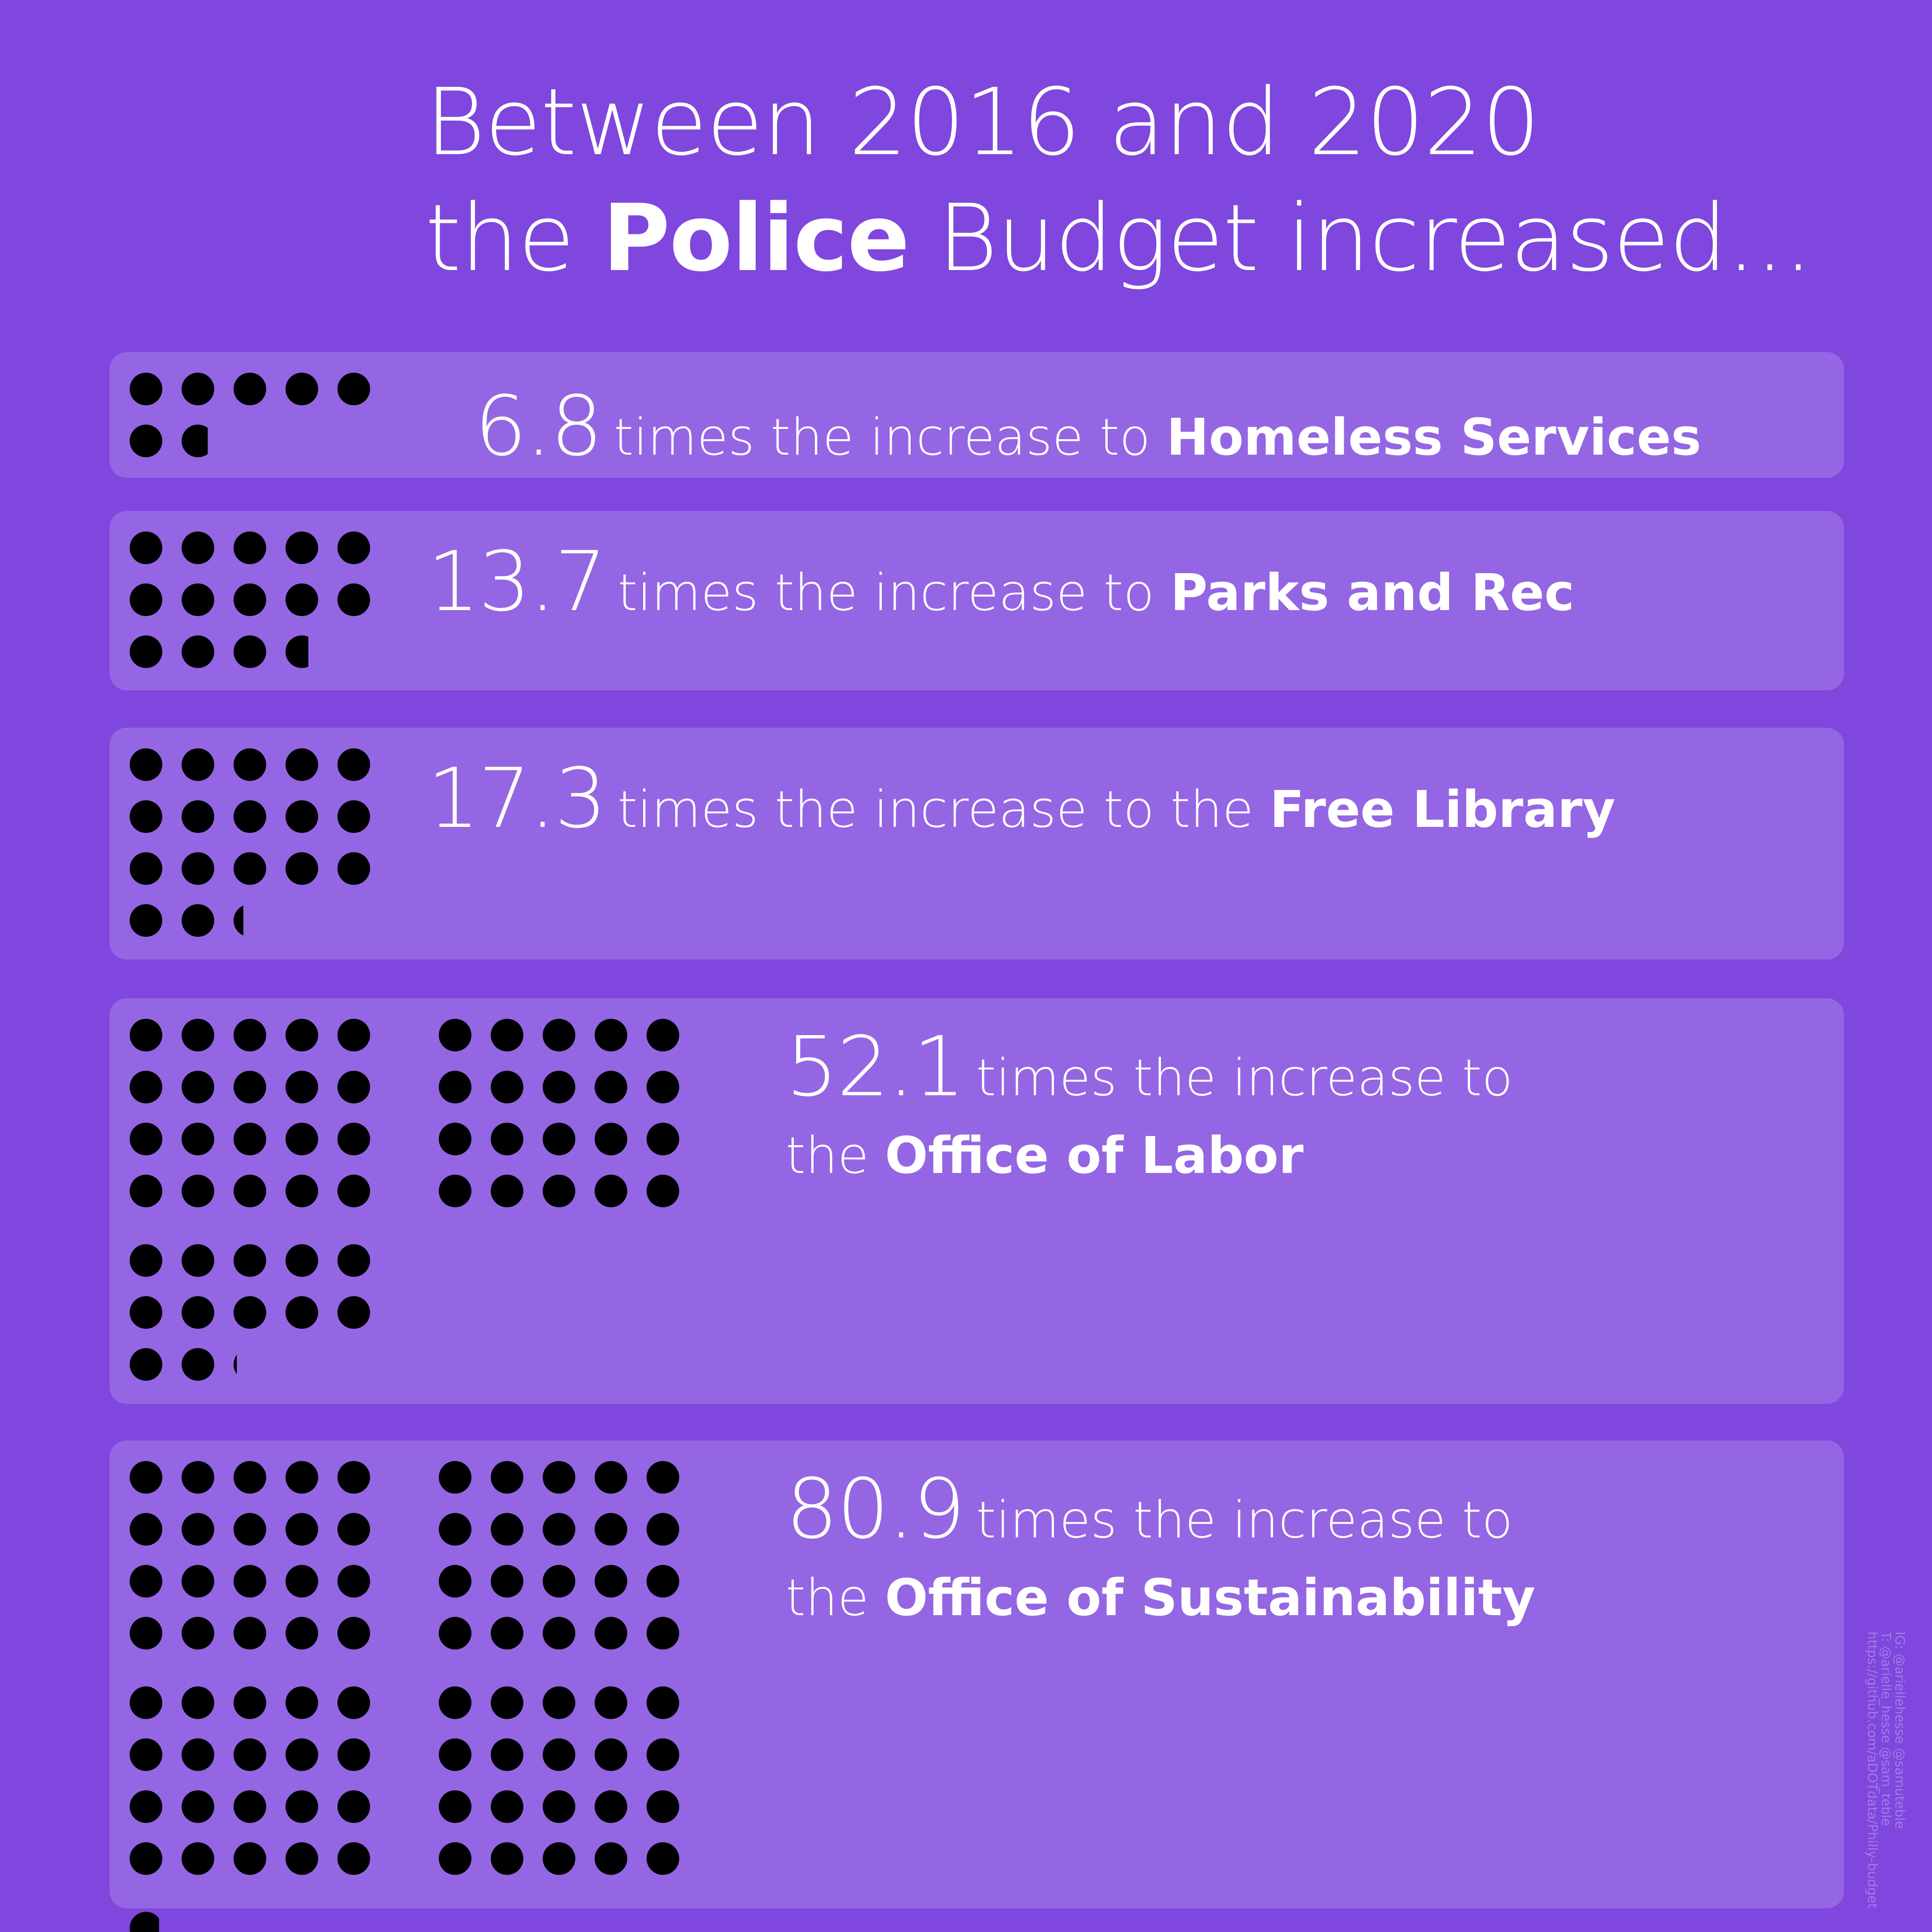 Image resolution: width=1932 pixels, height=1932 pixels. Describe the element at coordinates (1160, 1598) in the screenshot. I see `row-label-line-2: the Office of Sustainability` at that location.